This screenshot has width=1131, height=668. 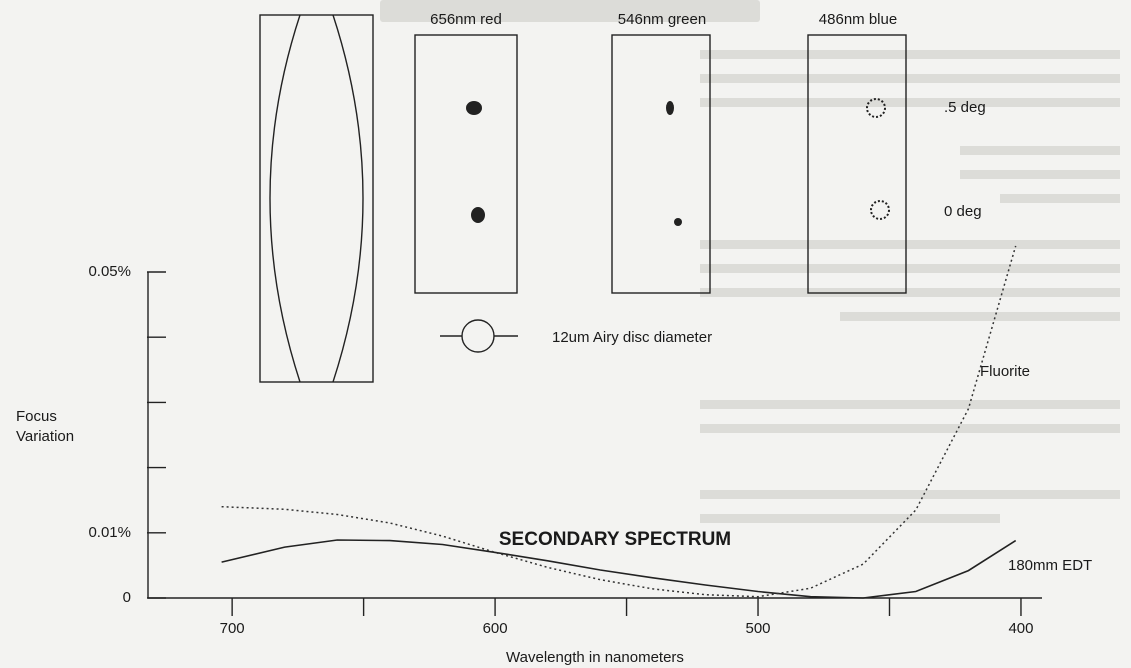 What do you see at coordinates (1005, 371) in the screenshot?
I see `series-label: Fluorite` at bounding box center [1005, 371].